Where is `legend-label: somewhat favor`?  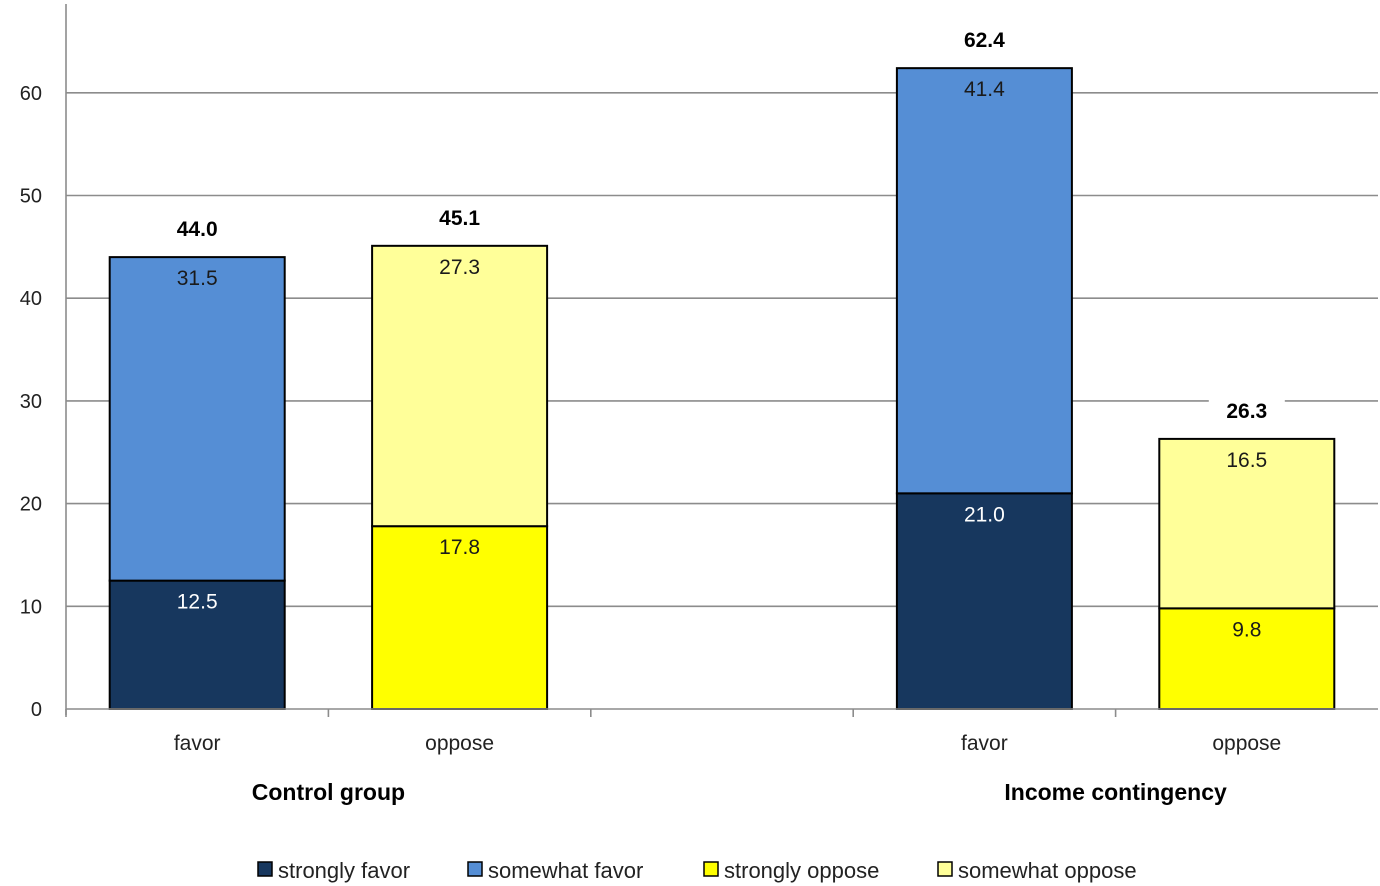 legend-label: somewhat favor is located at coordinates (565, 870).